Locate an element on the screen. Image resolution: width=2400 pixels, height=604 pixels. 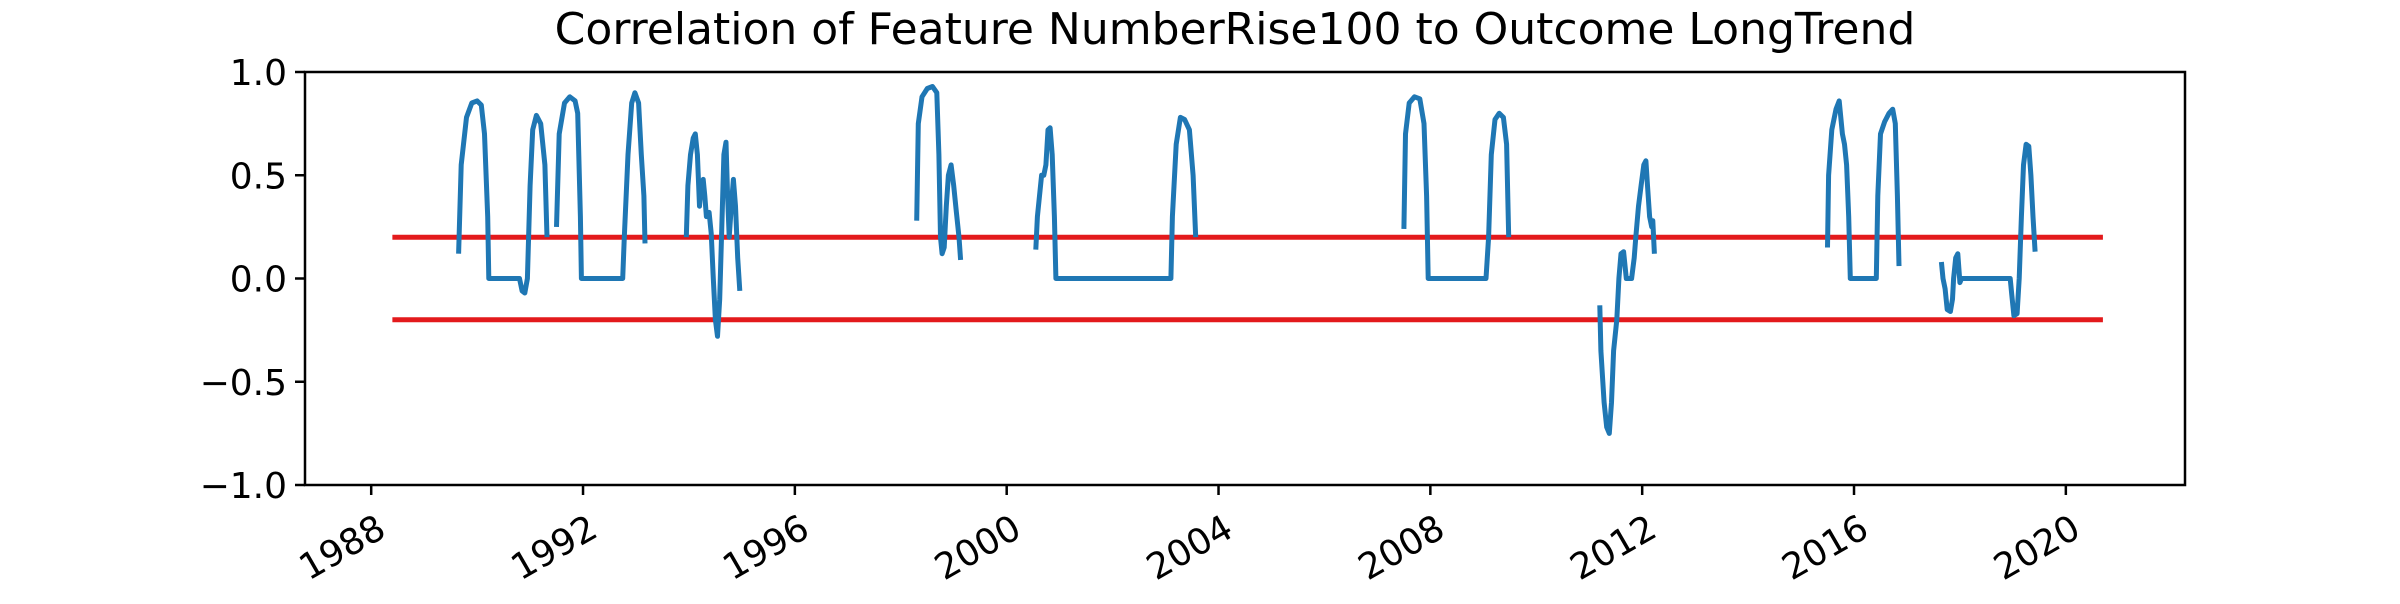
x-tick-label: 2020 is located at coordinates (2037, 547).